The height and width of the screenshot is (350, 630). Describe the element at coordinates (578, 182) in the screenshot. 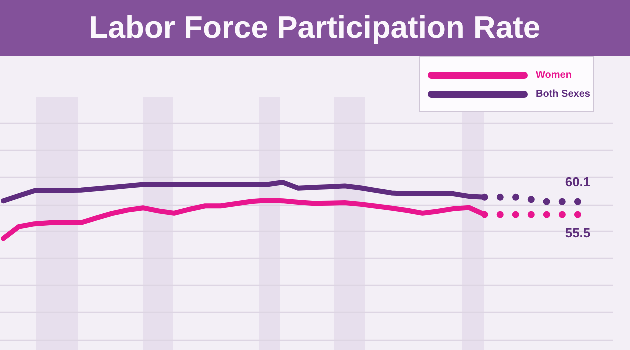

I see `data-label: 60.1` at that location.